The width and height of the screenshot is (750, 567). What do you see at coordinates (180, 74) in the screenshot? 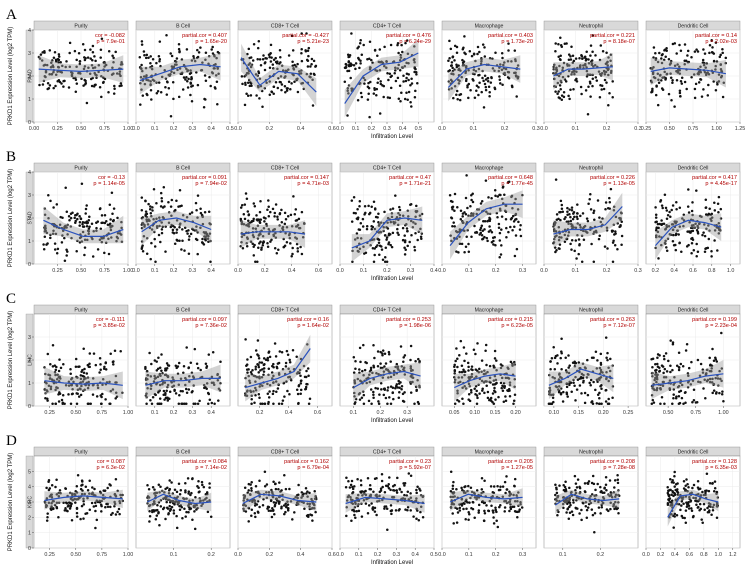
I see `confidence-band` at bounding box center [180, 74].